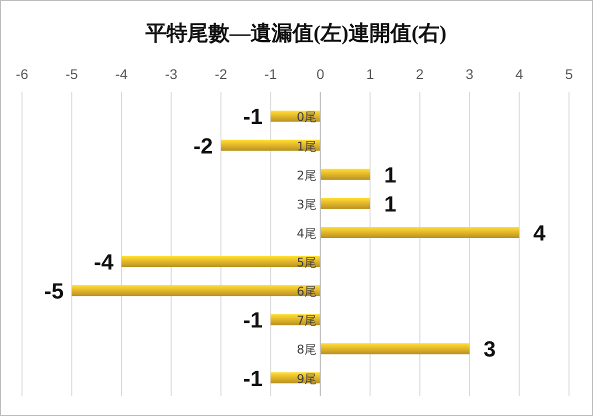 This screenshot has width=593, height=416. What do you see at coordinates (569, 74) in the screenshot?
I see `x-tick-label: 5` at bounding box center [569, 74].